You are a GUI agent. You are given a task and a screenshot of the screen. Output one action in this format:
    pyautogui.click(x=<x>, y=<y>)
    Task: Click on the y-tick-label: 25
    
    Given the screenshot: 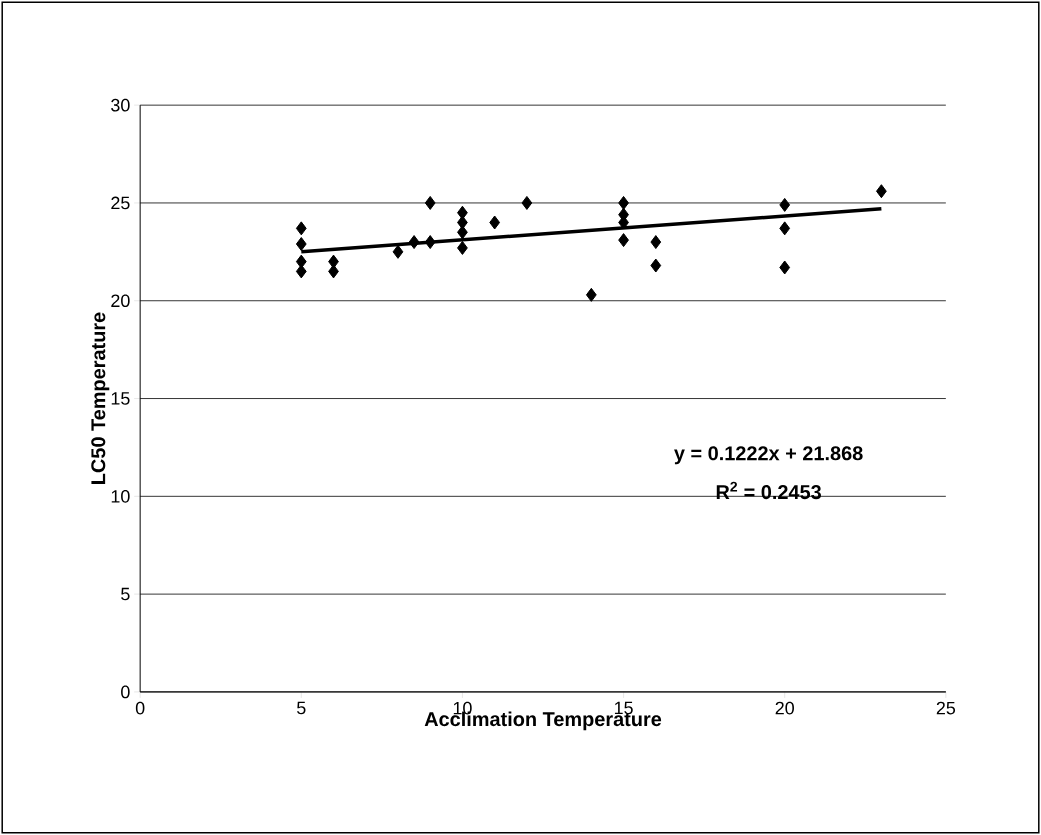 What is the action you would take?
    pyautogui.click(x=120, y=203)
    